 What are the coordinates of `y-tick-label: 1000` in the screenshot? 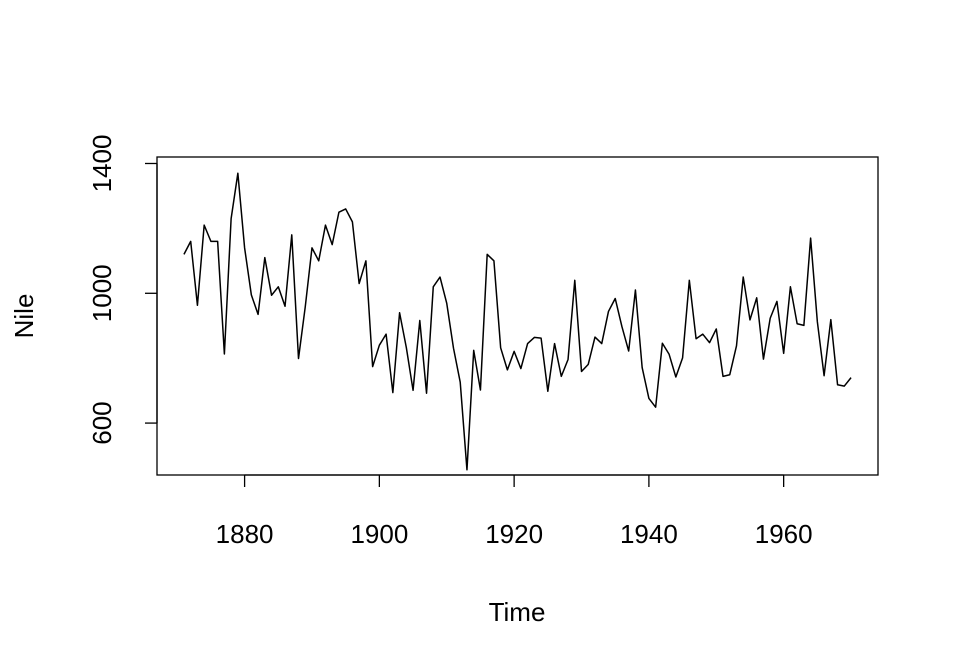 It's located at (102, 293).